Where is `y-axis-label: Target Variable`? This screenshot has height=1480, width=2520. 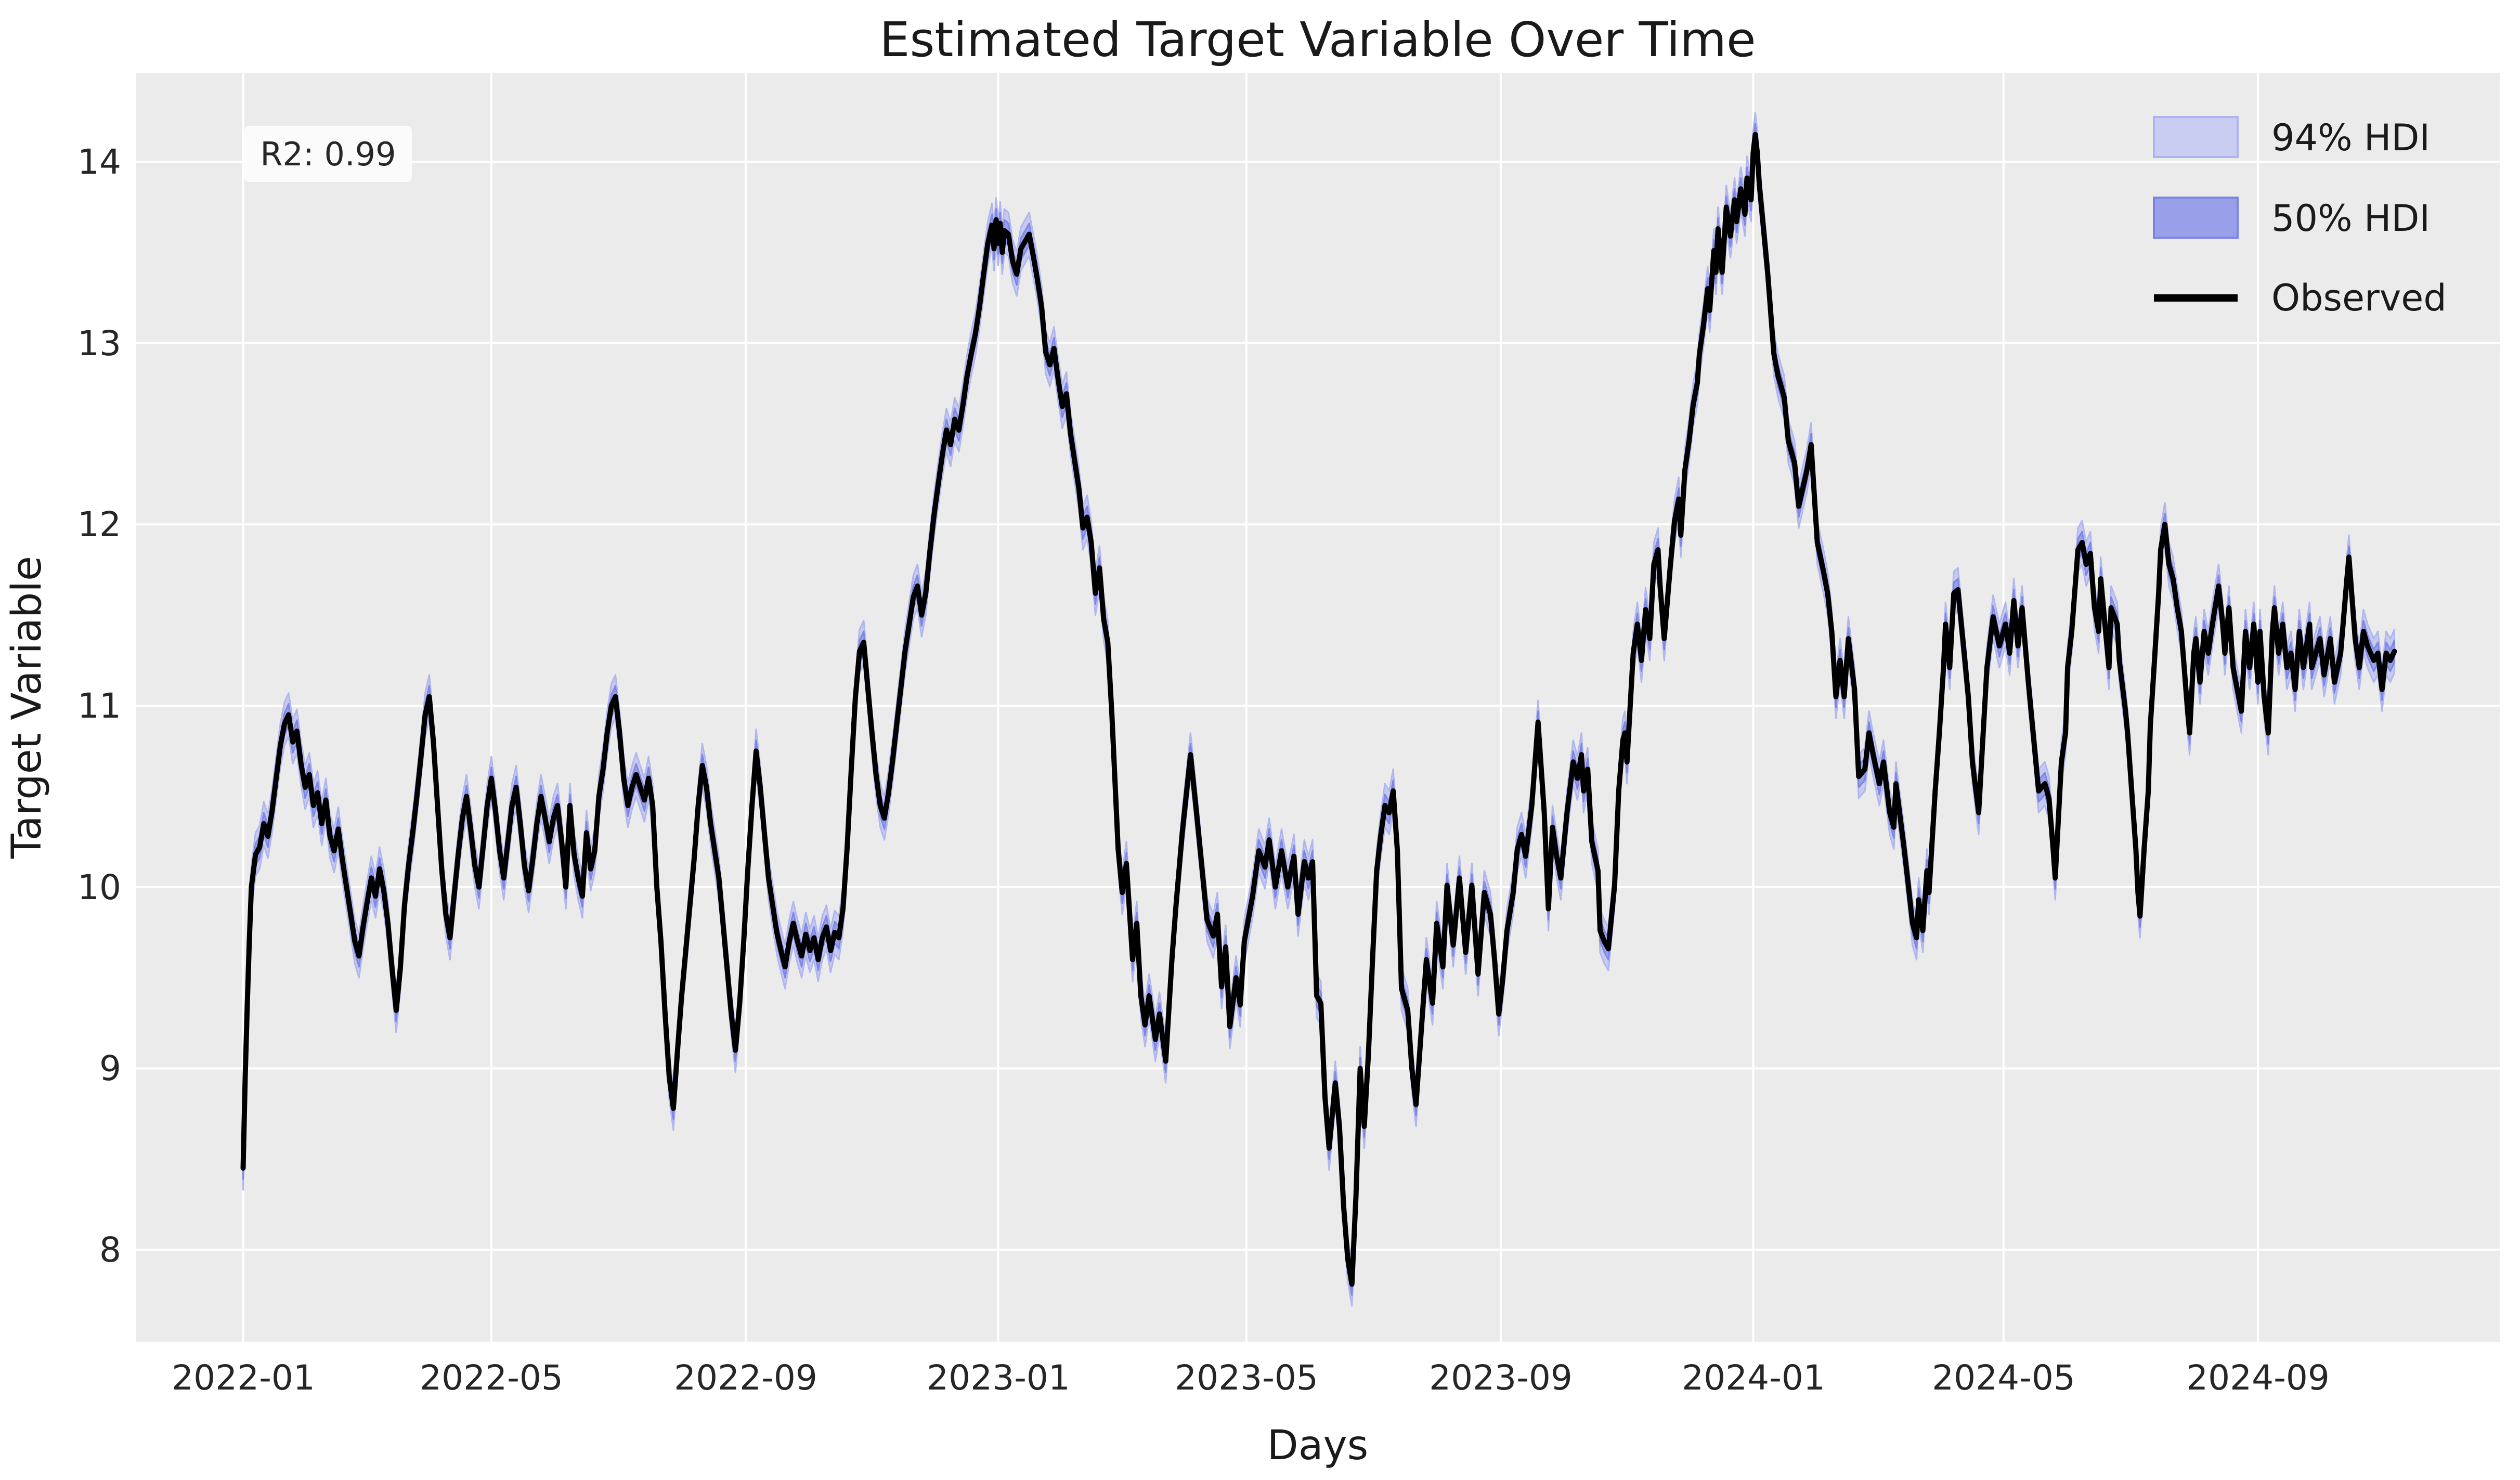 y-axis-label: Target Variable is located at coordinates (27, 707).